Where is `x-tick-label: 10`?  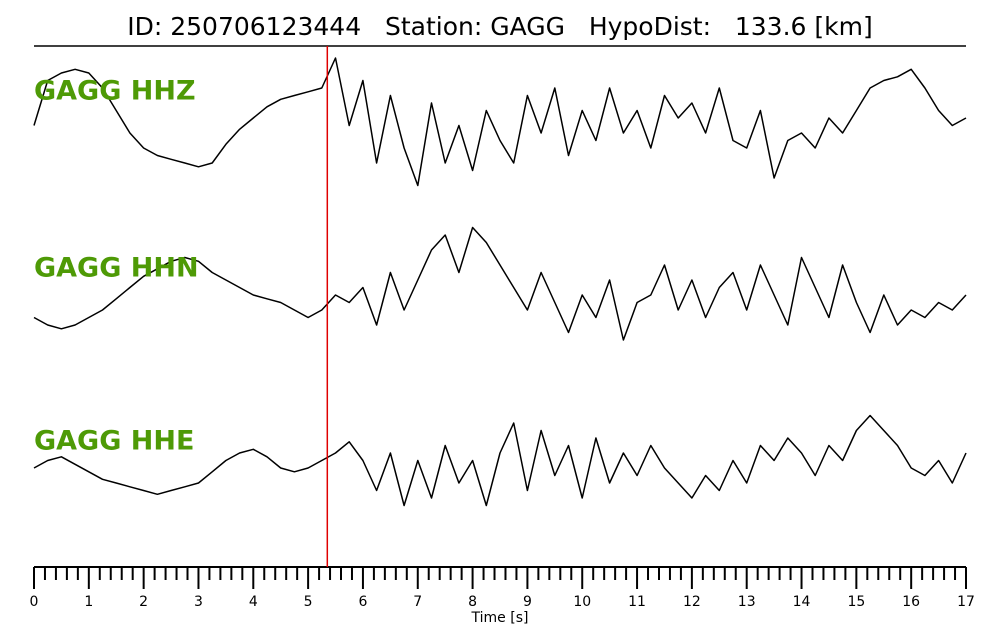 x-tick-label: 10 is located at coordinates (582, 602).